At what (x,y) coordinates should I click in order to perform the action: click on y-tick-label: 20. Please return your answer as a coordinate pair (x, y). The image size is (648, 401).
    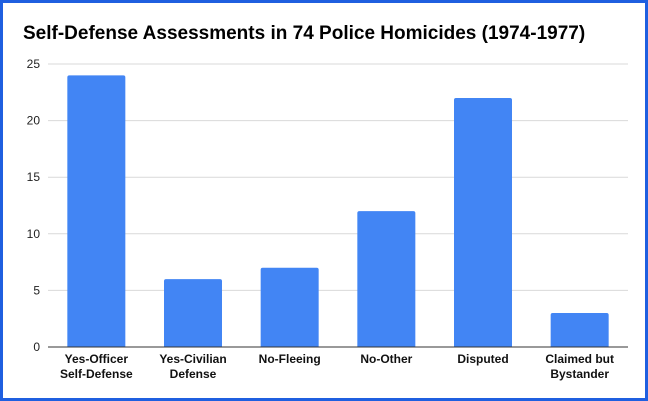
    Looking at the image, I should click on (34, 121).